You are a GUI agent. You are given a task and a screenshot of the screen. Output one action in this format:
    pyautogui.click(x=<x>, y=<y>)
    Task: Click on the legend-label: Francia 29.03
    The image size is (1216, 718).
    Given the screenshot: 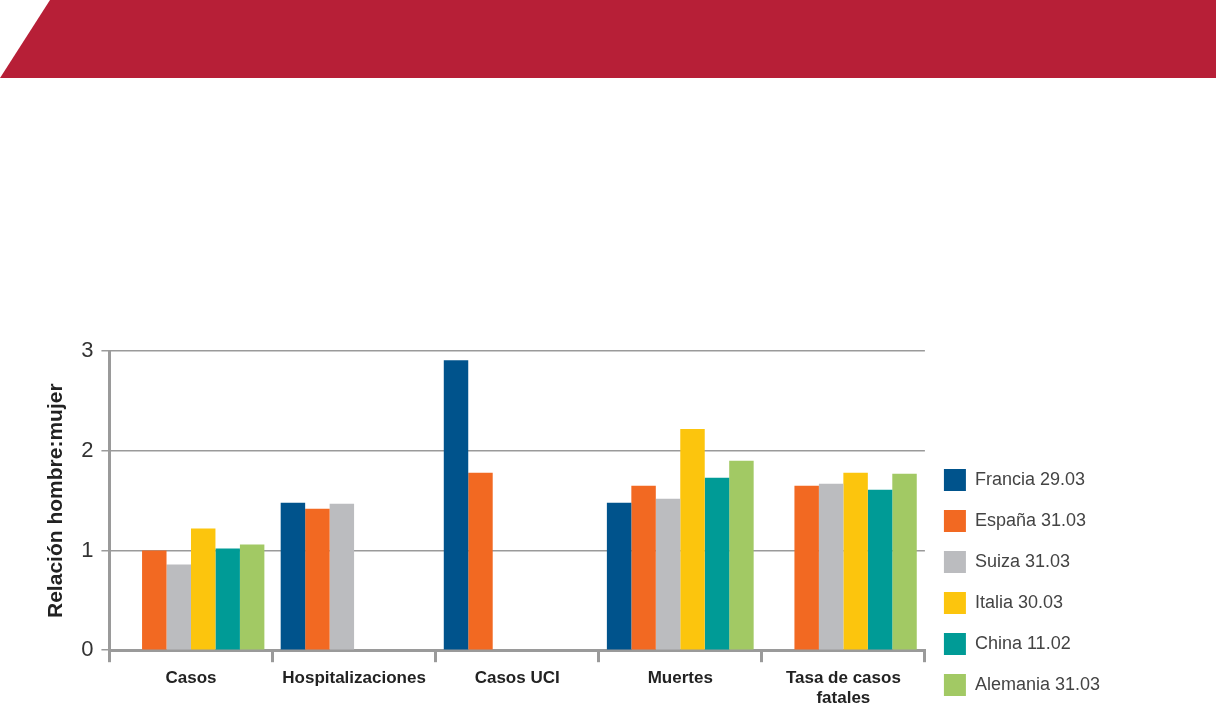 What is the action you would take?
    pyautogui.click(x=1029, y=478)
    